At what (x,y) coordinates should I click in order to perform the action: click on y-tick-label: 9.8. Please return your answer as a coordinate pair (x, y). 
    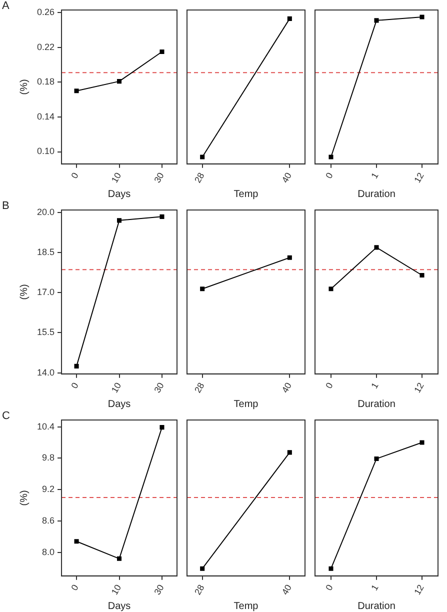
    Looking at the image, I should click on (48, 457).